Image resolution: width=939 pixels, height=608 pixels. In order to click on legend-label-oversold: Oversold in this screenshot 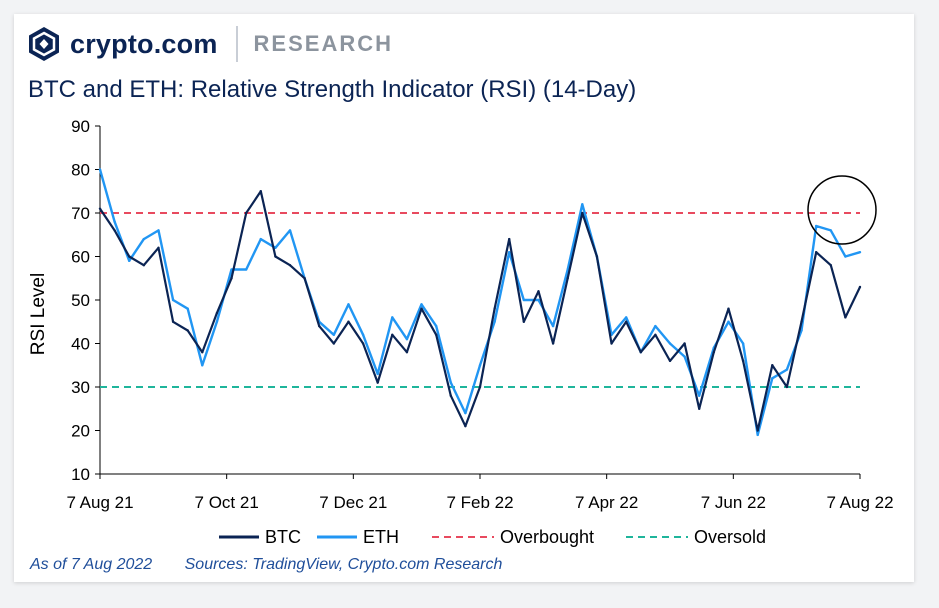, I will do `click(730, 537)`.